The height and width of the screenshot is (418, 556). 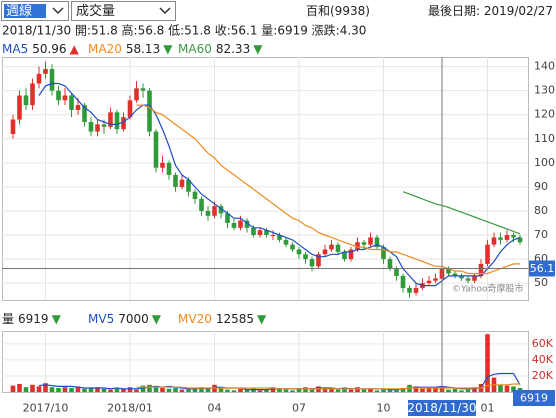 I want to click on legend-value: 7000, so click(x=133, y=319).